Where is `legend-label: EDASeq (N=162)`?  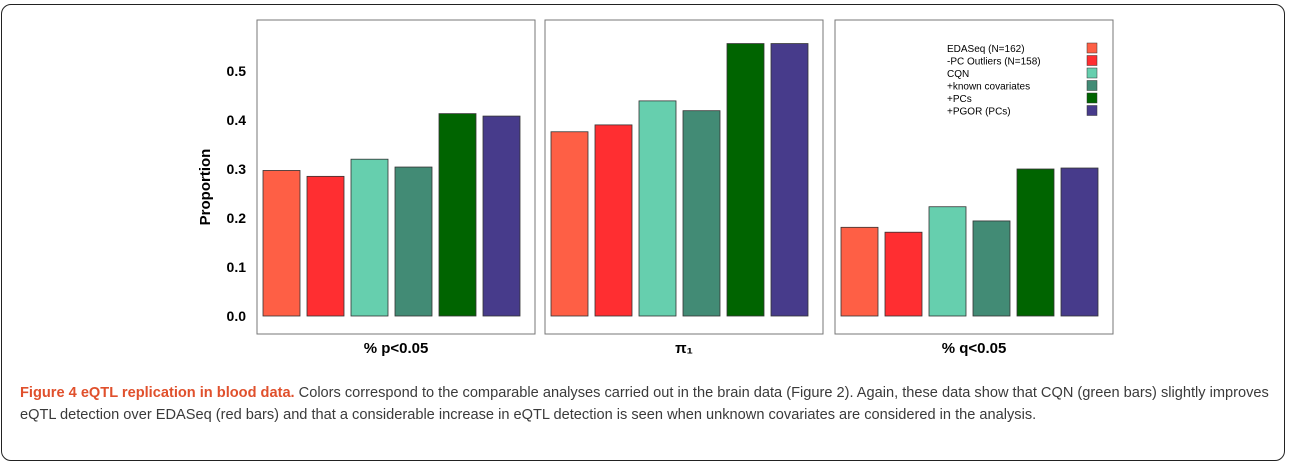 legend-label: EDASeq (N=162) is located at coordinates (986, 49).